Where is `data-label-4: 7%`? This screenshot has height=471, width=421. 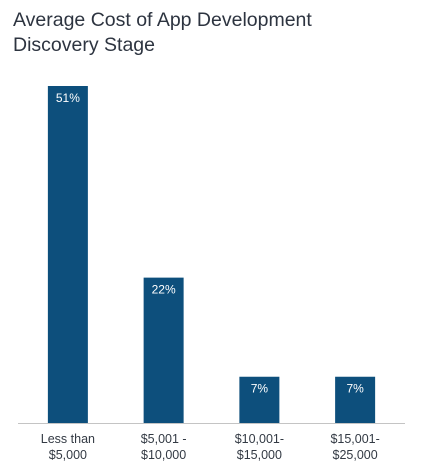 data-label-4: 7% is located at coordinates (355, 389).